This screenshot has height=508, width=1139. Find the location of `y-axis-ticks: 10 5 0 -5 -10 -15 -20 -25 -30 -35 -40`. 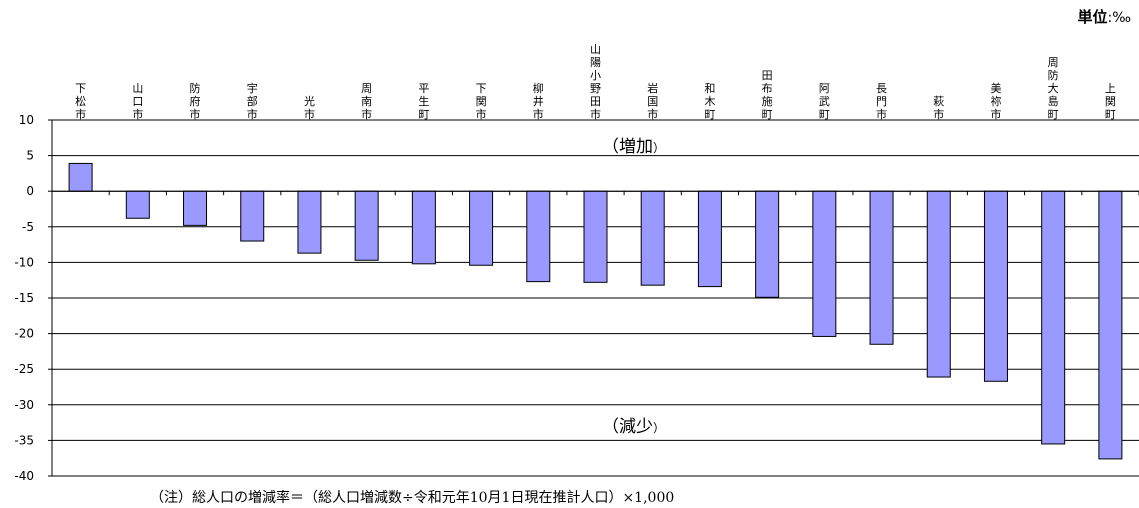

y-axis-ticks: 10 5 0 -5 -10 -15 -20 -25 -30 -35 -40 is located at coordinates (33, 298).